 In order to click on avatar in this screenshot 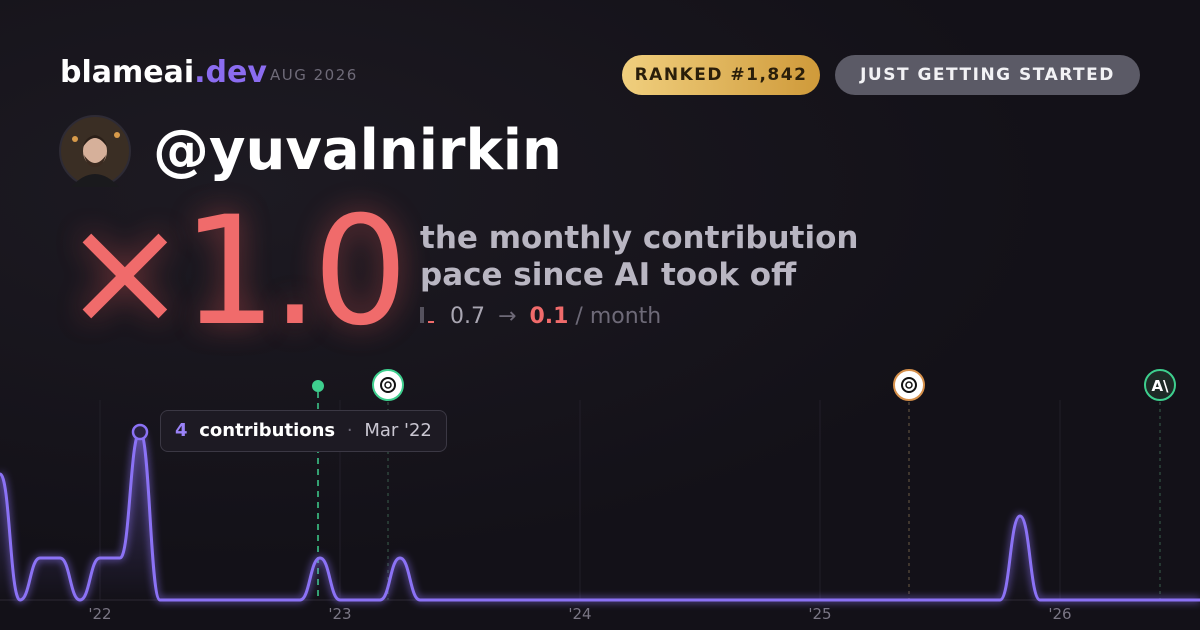, I will do `click(95, 151)`.